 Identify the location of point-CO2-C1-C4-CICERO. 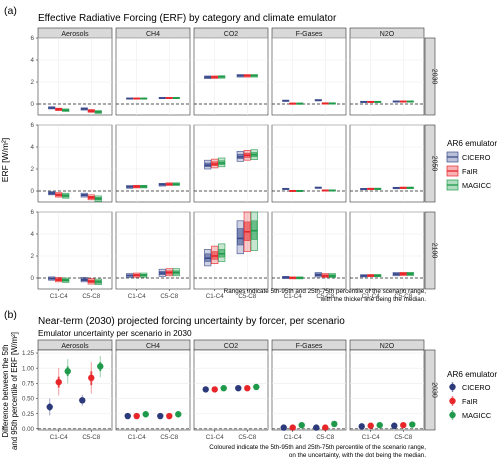
(205, 389).